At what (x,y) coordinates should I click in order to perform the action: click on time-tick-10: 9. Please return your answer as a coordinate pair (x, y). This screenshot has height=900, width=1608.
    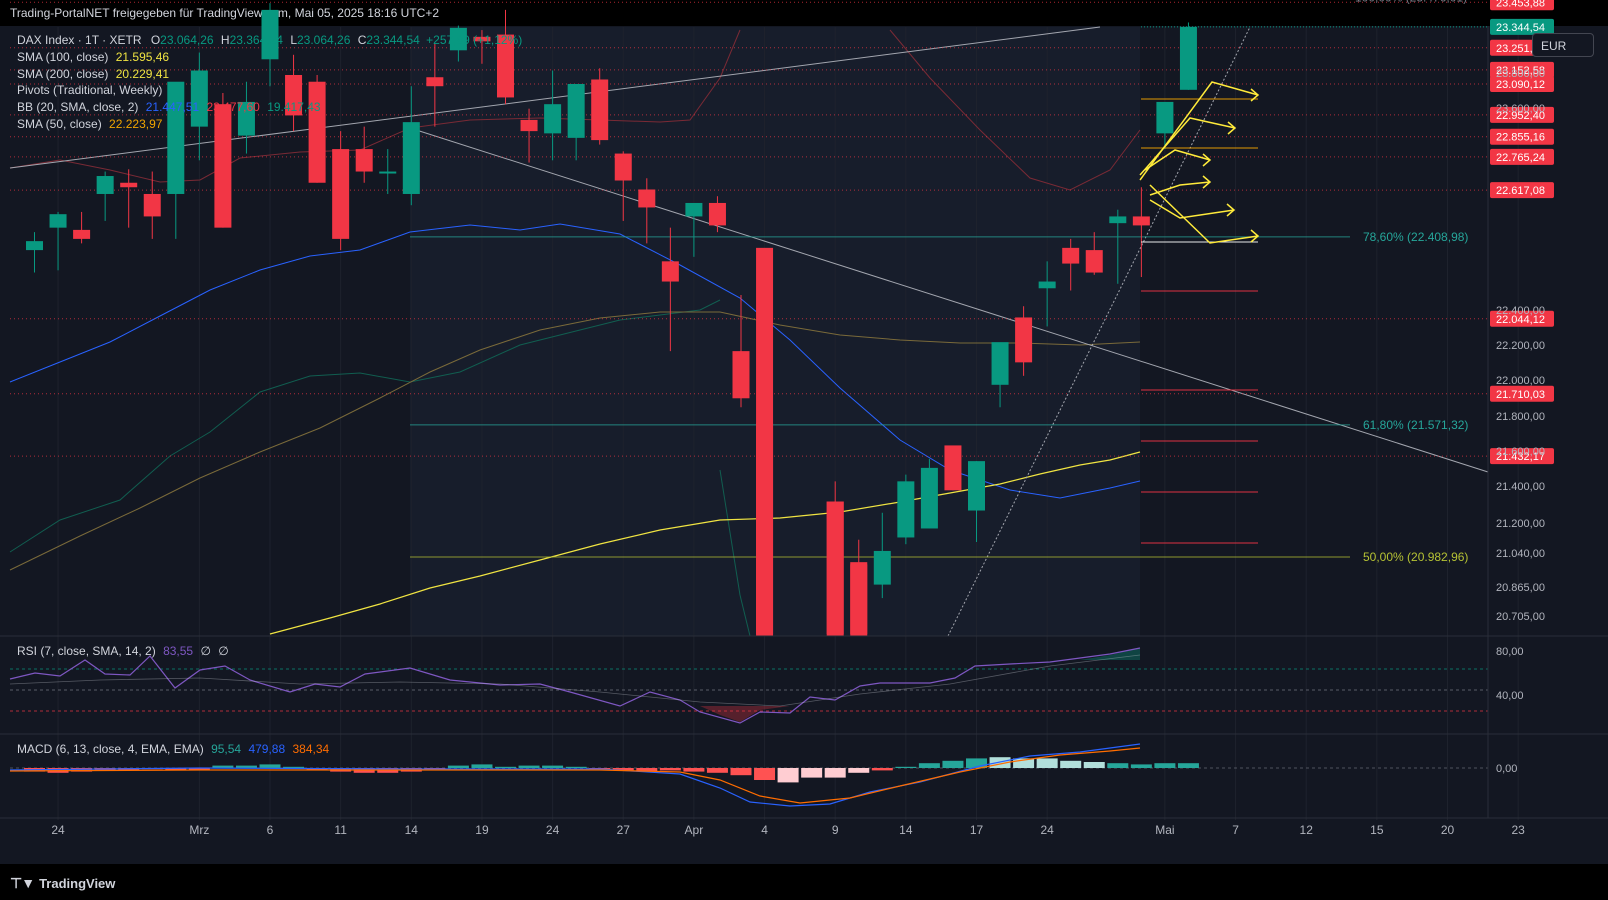
    Looking at the image, I should click on (835, 830).